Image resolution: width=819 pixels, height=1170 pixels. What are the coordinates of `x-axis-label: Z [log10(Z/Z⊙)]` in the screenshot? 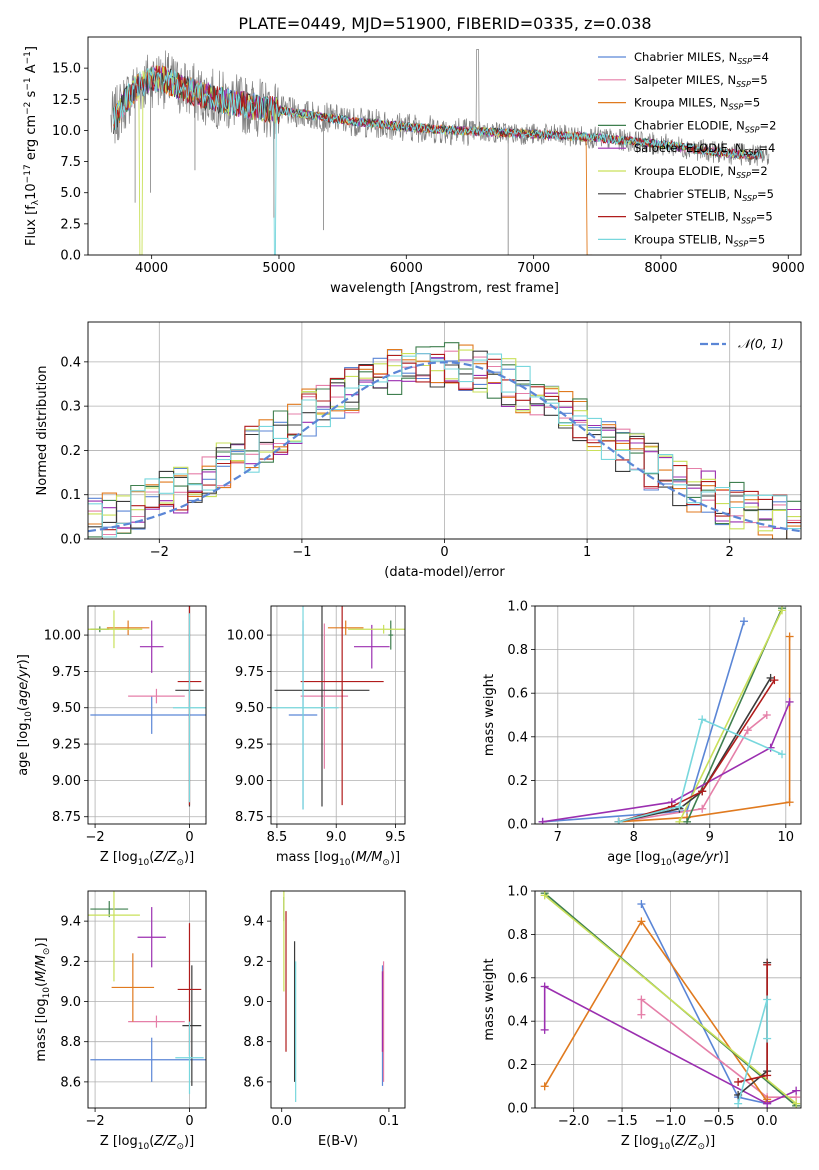 It's located at (147, 1143).